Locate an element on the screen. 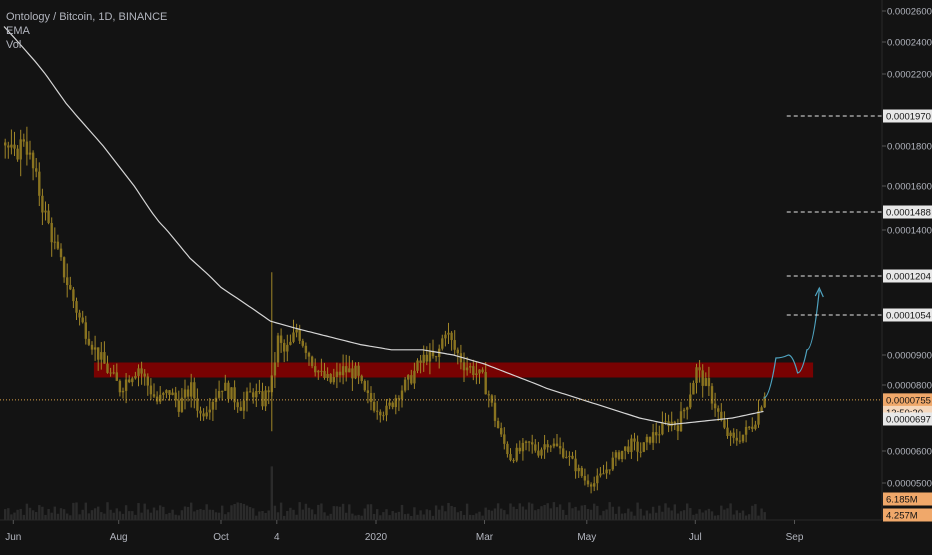  x-tick-label: Oct is located at coordinates (221, 537).